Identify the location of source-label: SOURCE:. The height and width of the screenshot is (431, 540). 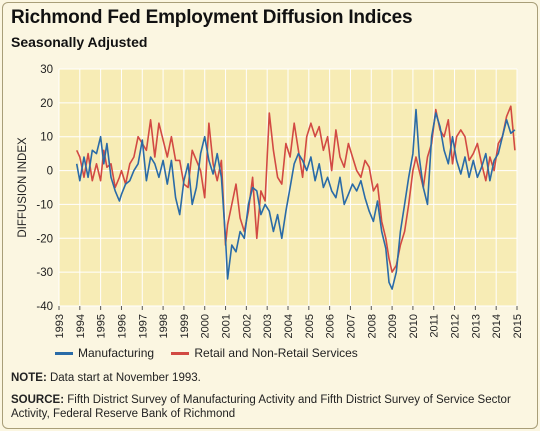
(38, 400).